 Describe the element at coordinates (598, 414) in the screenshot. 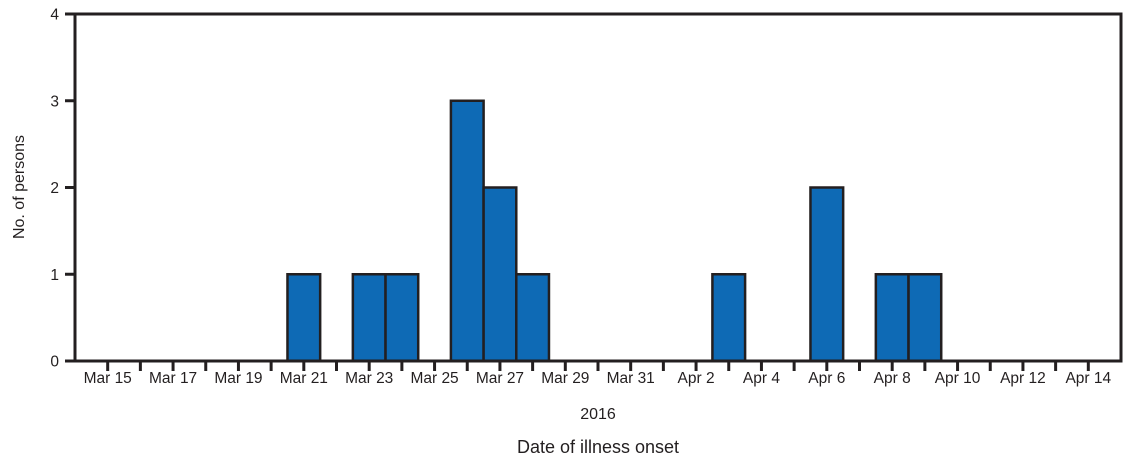

I see `x-axis-year-label: 2016` at that location.